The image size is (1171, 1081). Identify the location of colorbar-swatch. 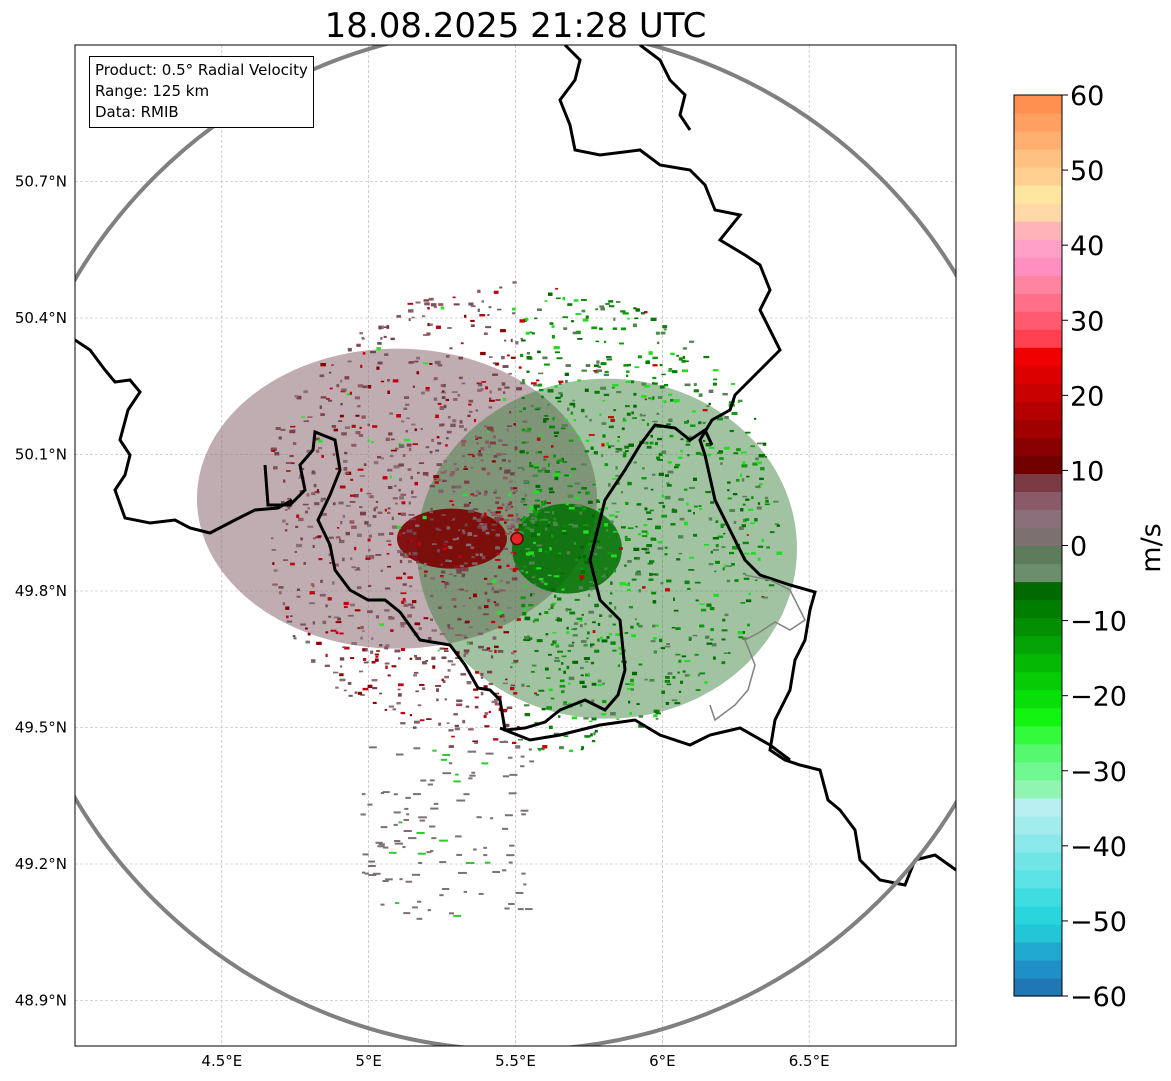
(1038, 699).